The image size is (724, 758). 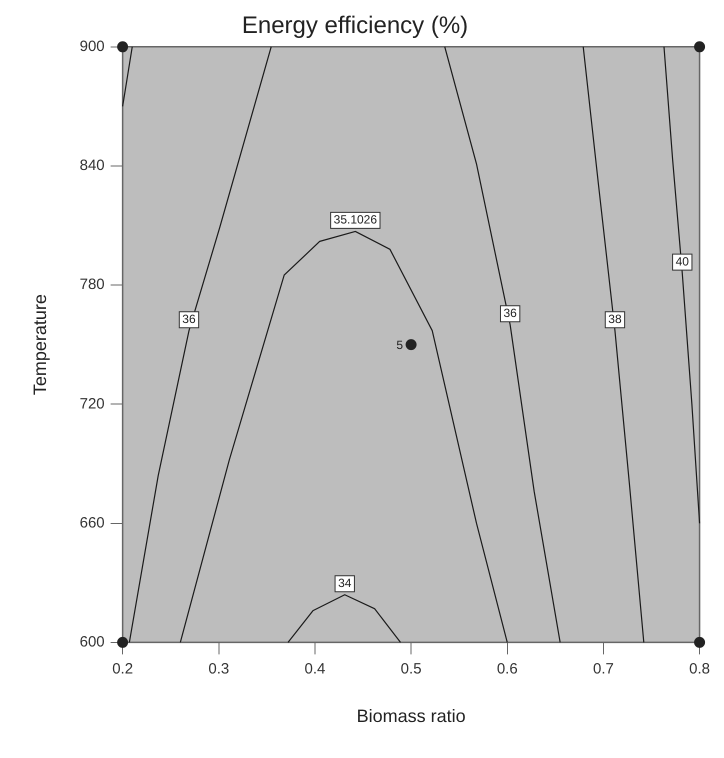 What do you see at coordinates (411, 669) in the screenshot?
I see `x-tick-label: 0.5` at bounding box center [411, 669].